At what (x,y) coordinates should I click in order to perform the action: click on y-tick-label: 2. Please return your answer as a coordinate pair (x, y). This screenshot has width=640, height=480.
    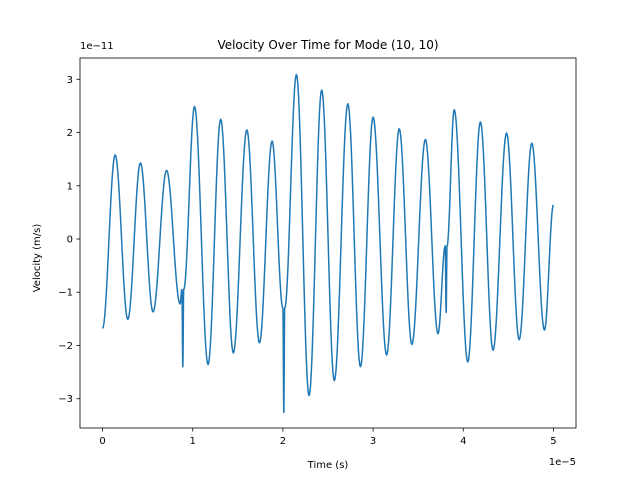
    Looking at the image, I should click on (70, 133).